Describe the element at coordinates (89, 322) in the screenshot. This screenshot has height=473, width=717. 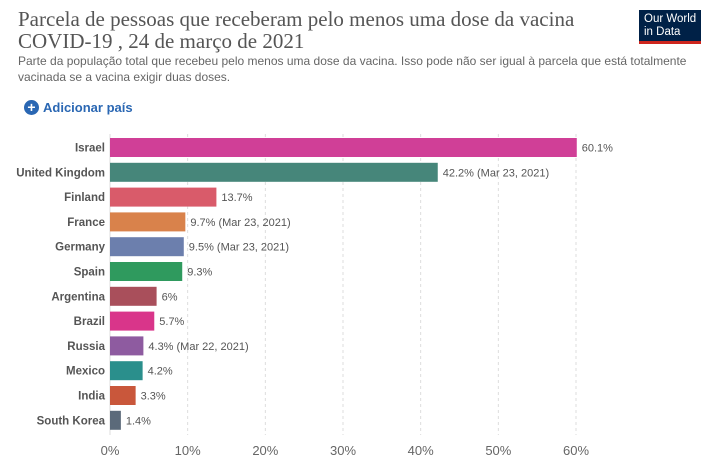
I see `category-label: Brazil` at that location.